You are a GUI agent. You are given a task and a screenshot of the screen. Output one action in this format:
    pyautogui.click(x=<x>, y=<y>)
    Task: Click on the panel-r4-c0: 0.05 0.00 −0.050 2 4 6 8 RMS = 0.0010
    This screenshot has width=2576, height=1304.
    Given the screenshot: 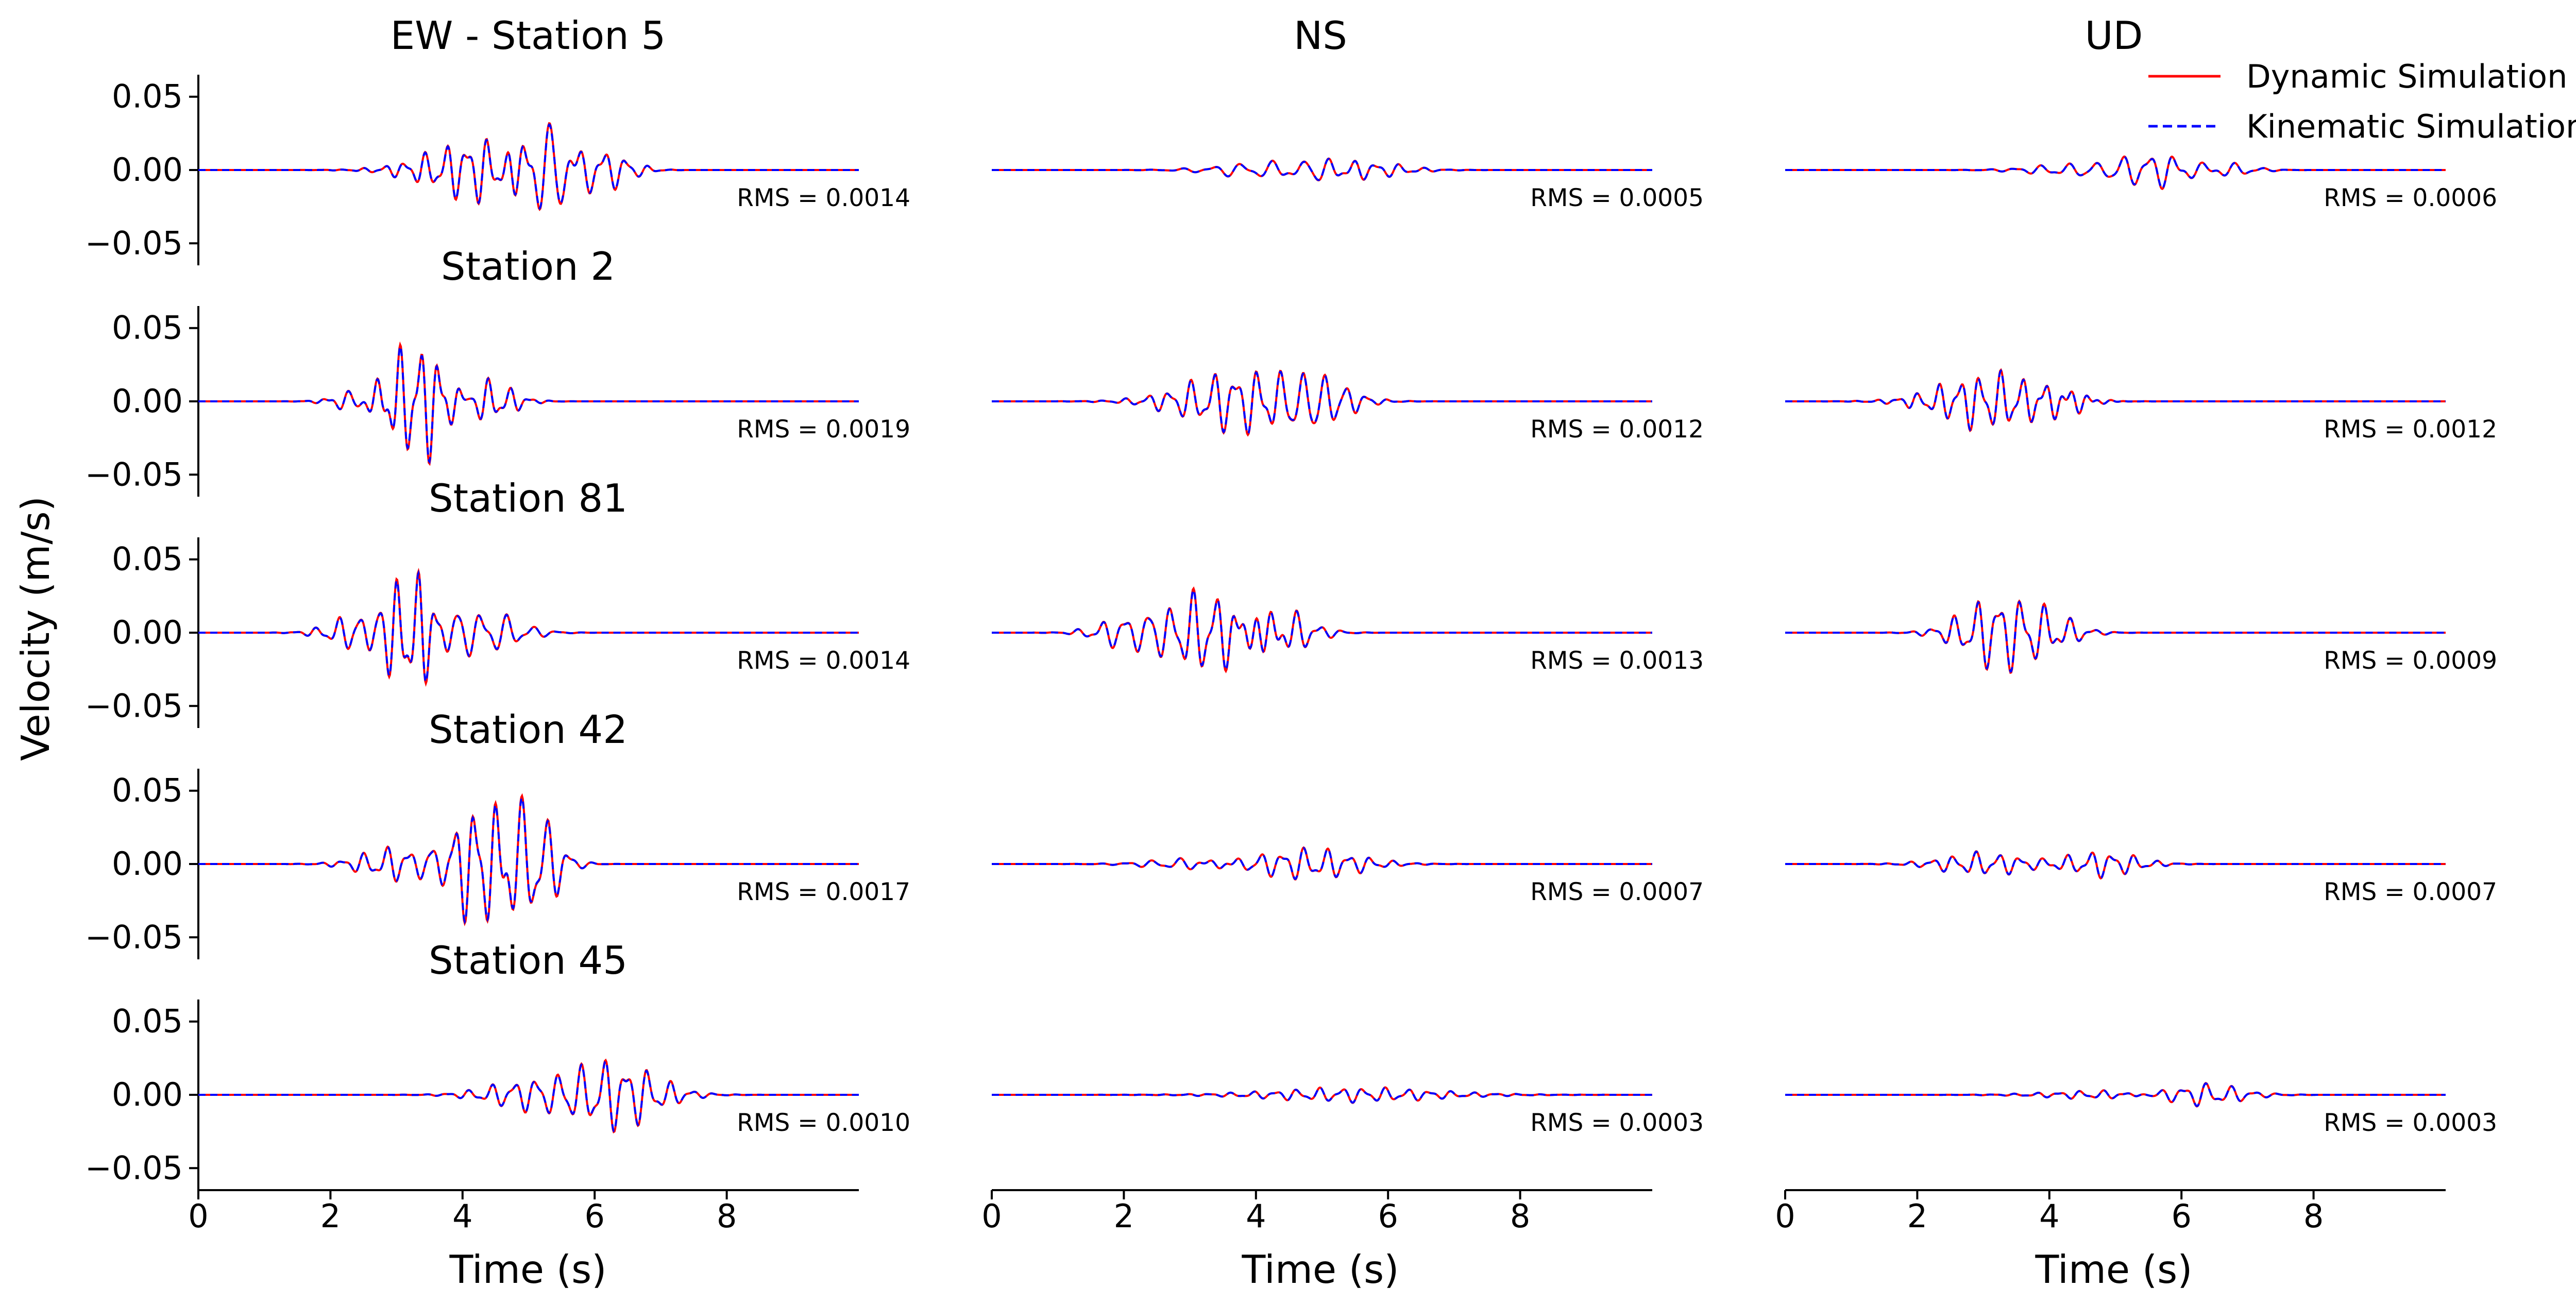 What is the action you would take?
    pyautogui.click(x=497, y=1117)
    